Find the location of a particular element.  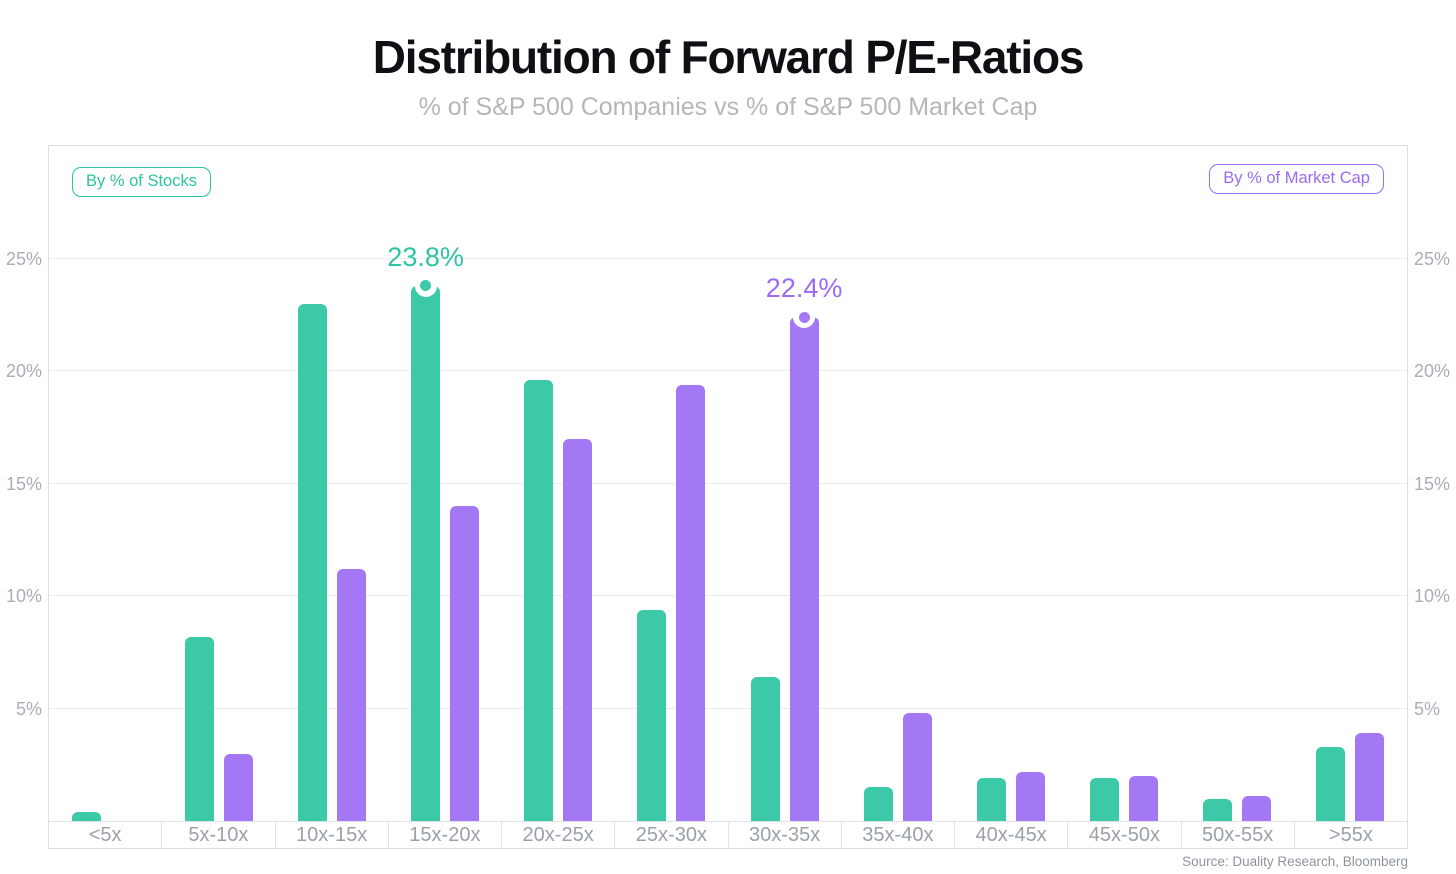

x-axis-label-<5x: <5x is located at coordinates (106, 835).